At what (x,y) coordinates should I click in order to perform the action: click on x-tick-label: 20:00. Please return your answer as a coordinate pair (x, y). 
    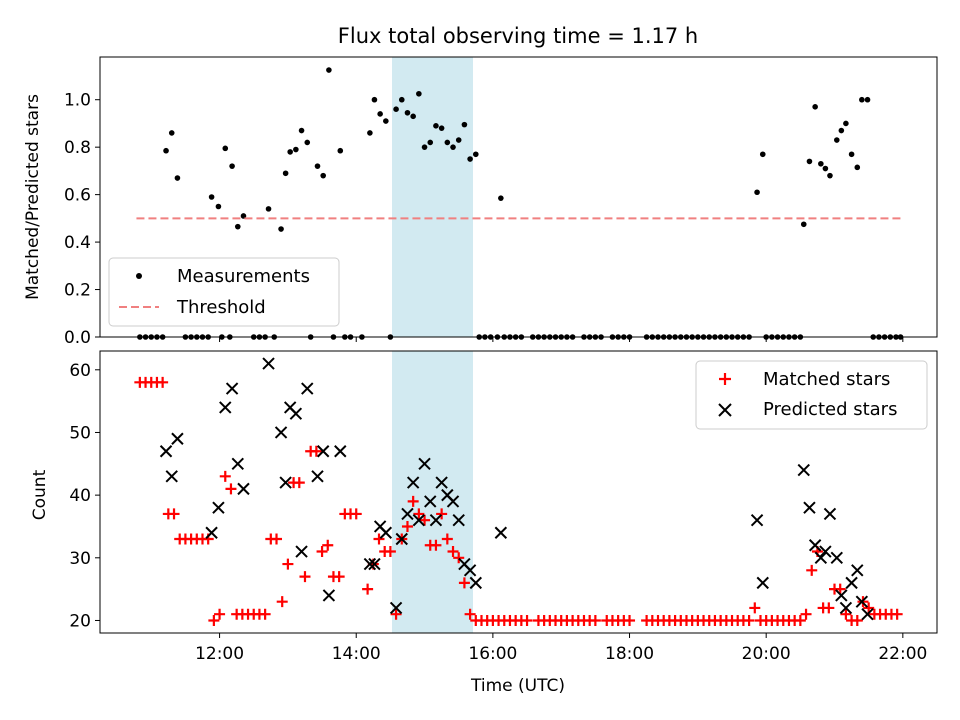
    Looking at the image, I should click on (766, 654).